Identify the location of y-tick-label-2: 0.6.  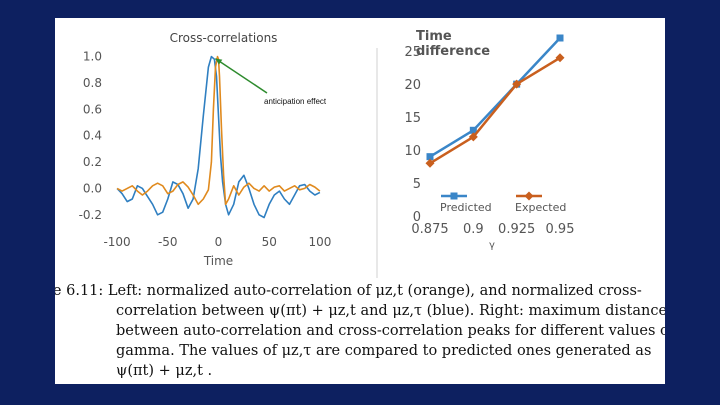
(92, 109).